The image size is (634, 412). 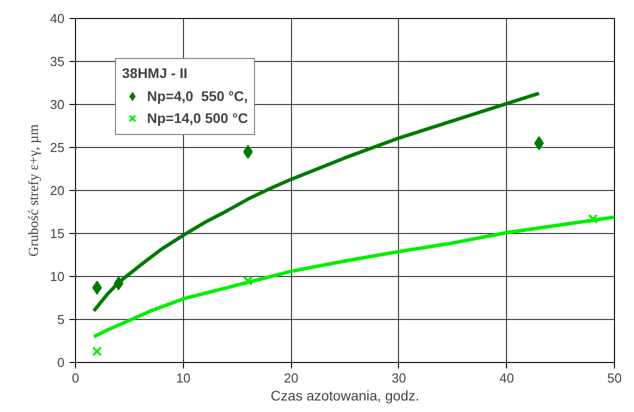 I want to click on y-tick-label: 35, so click(x=57, y=61).